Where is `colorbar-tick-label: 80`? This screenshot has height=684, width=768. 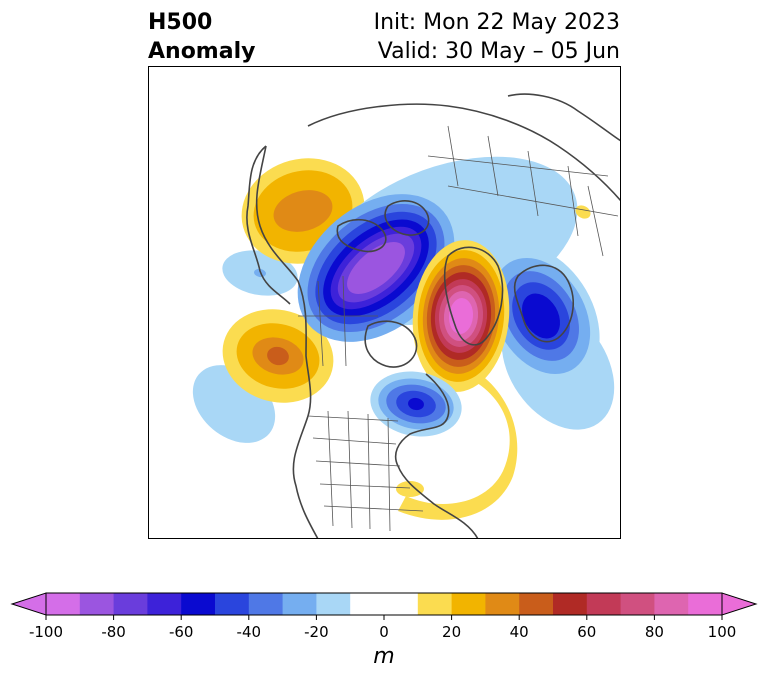 colorbar-tick-label: 80 is located at coordinates (654, 632).